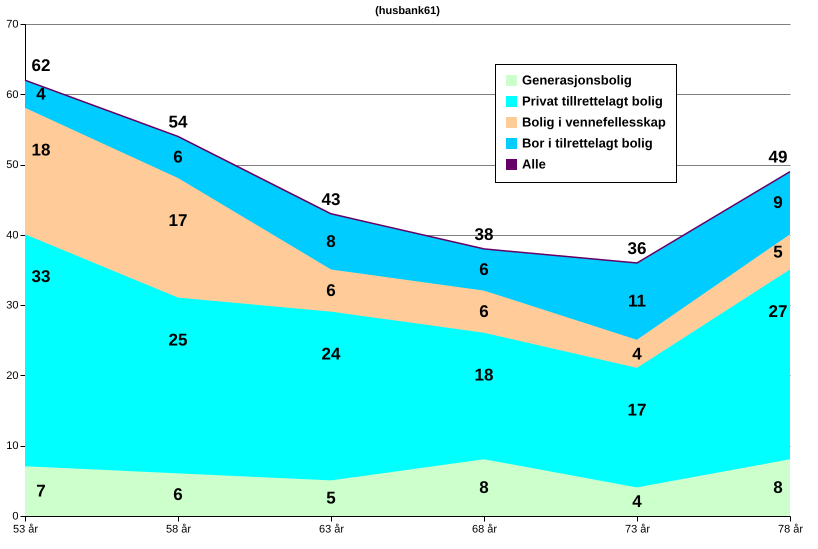 The width and height of the screenshot is (818, 549). Describe the element at coordinates (12, 94) in the screenshot. I see `y-tick-label: 60` at that location.